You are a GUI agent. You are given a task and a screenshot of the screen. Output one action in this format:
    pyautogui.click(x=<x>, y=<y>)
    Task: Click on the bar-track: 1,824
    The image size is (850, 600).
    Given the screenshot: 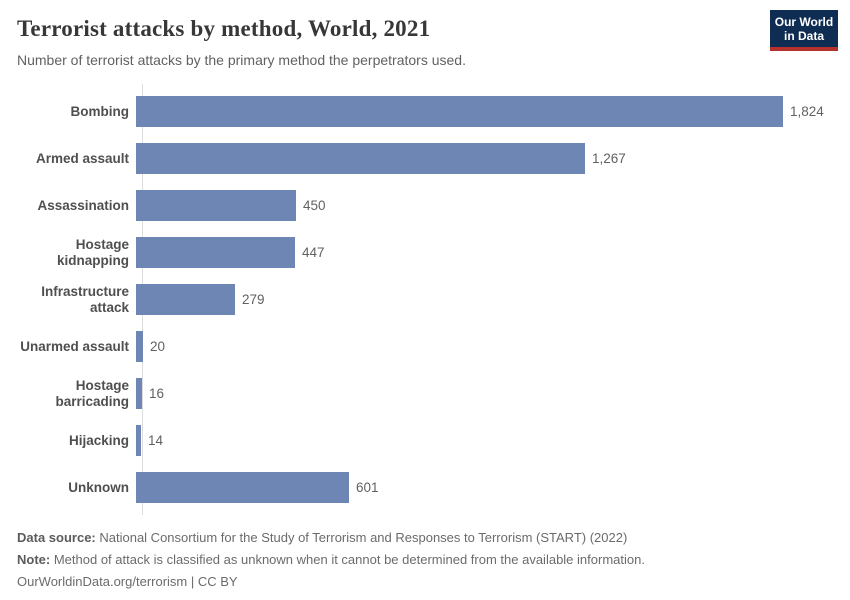 What is the action you would take?
    pyautogui.click(x=484, y=111)
    